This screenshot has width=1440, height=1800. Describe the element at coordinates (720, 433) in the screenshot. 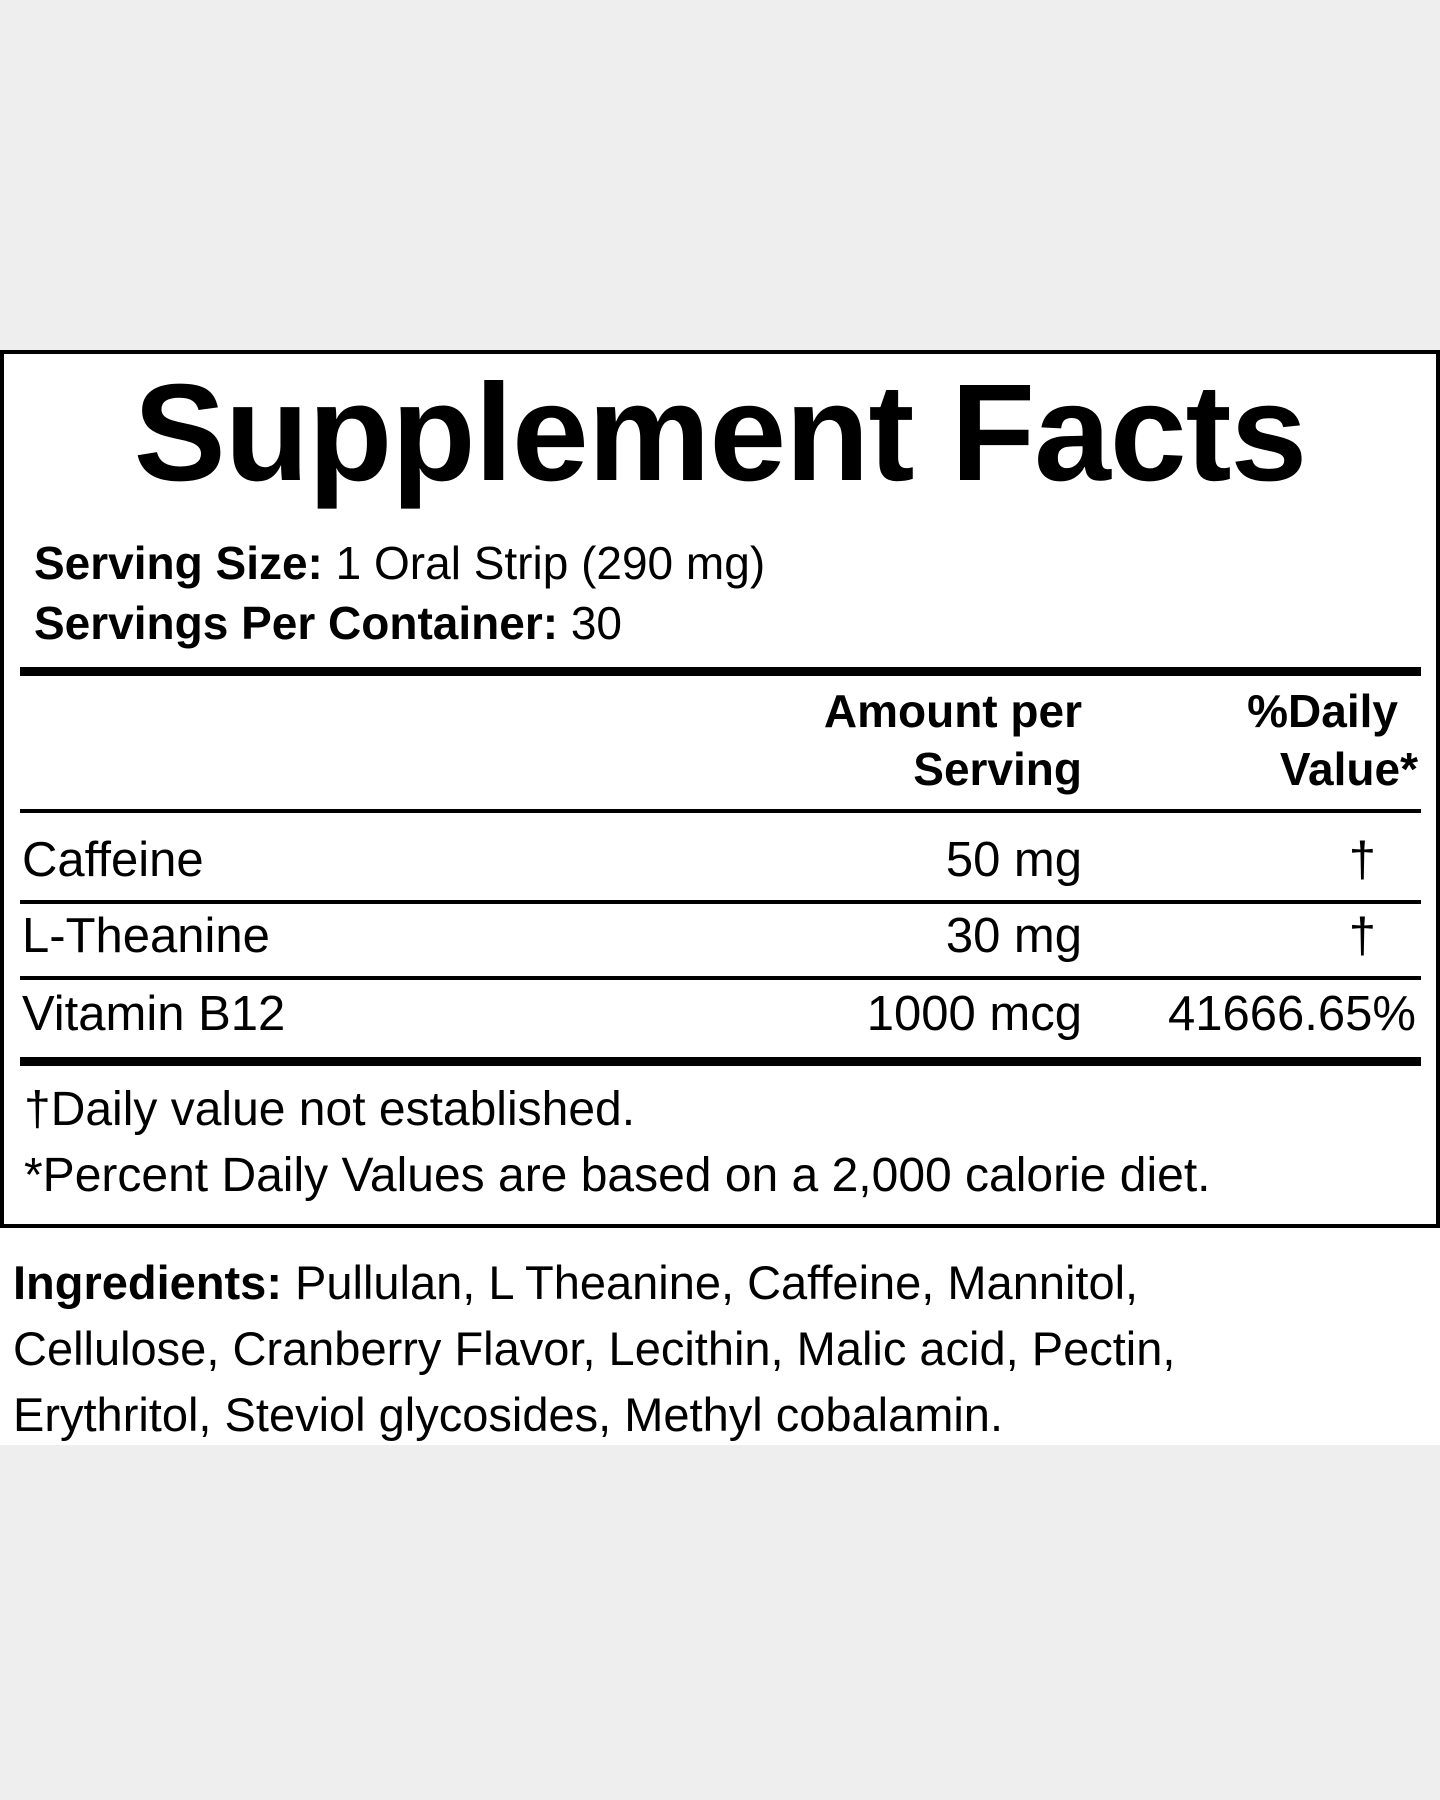

I see `panel-title: Supplement Facts` at that location.